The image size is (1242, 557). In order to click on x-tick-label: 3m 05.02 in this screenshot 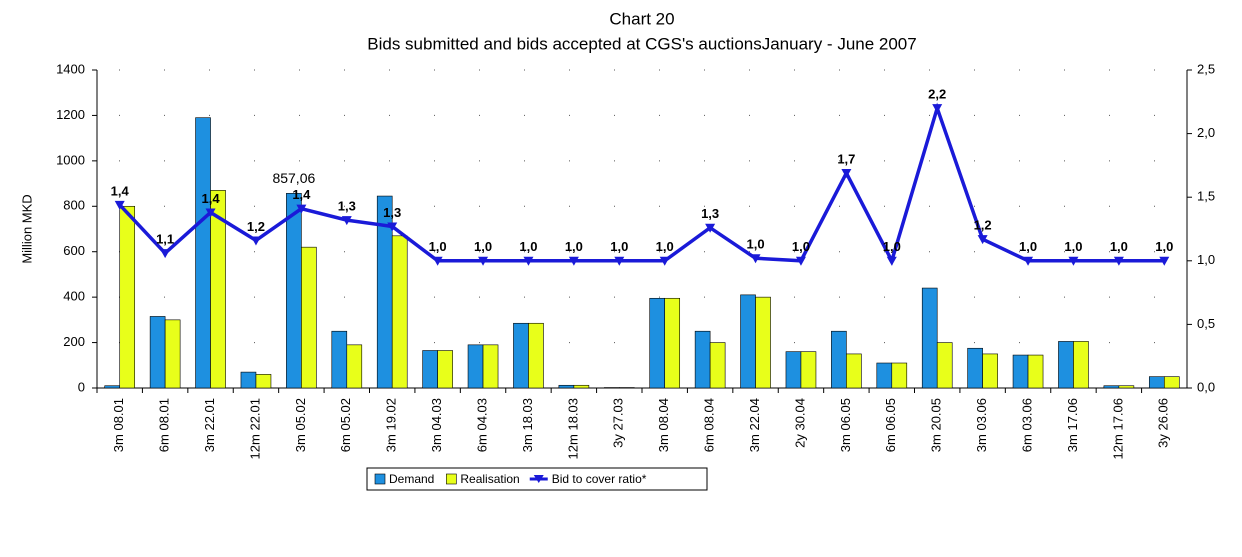, I will do `click(300, 425)`.